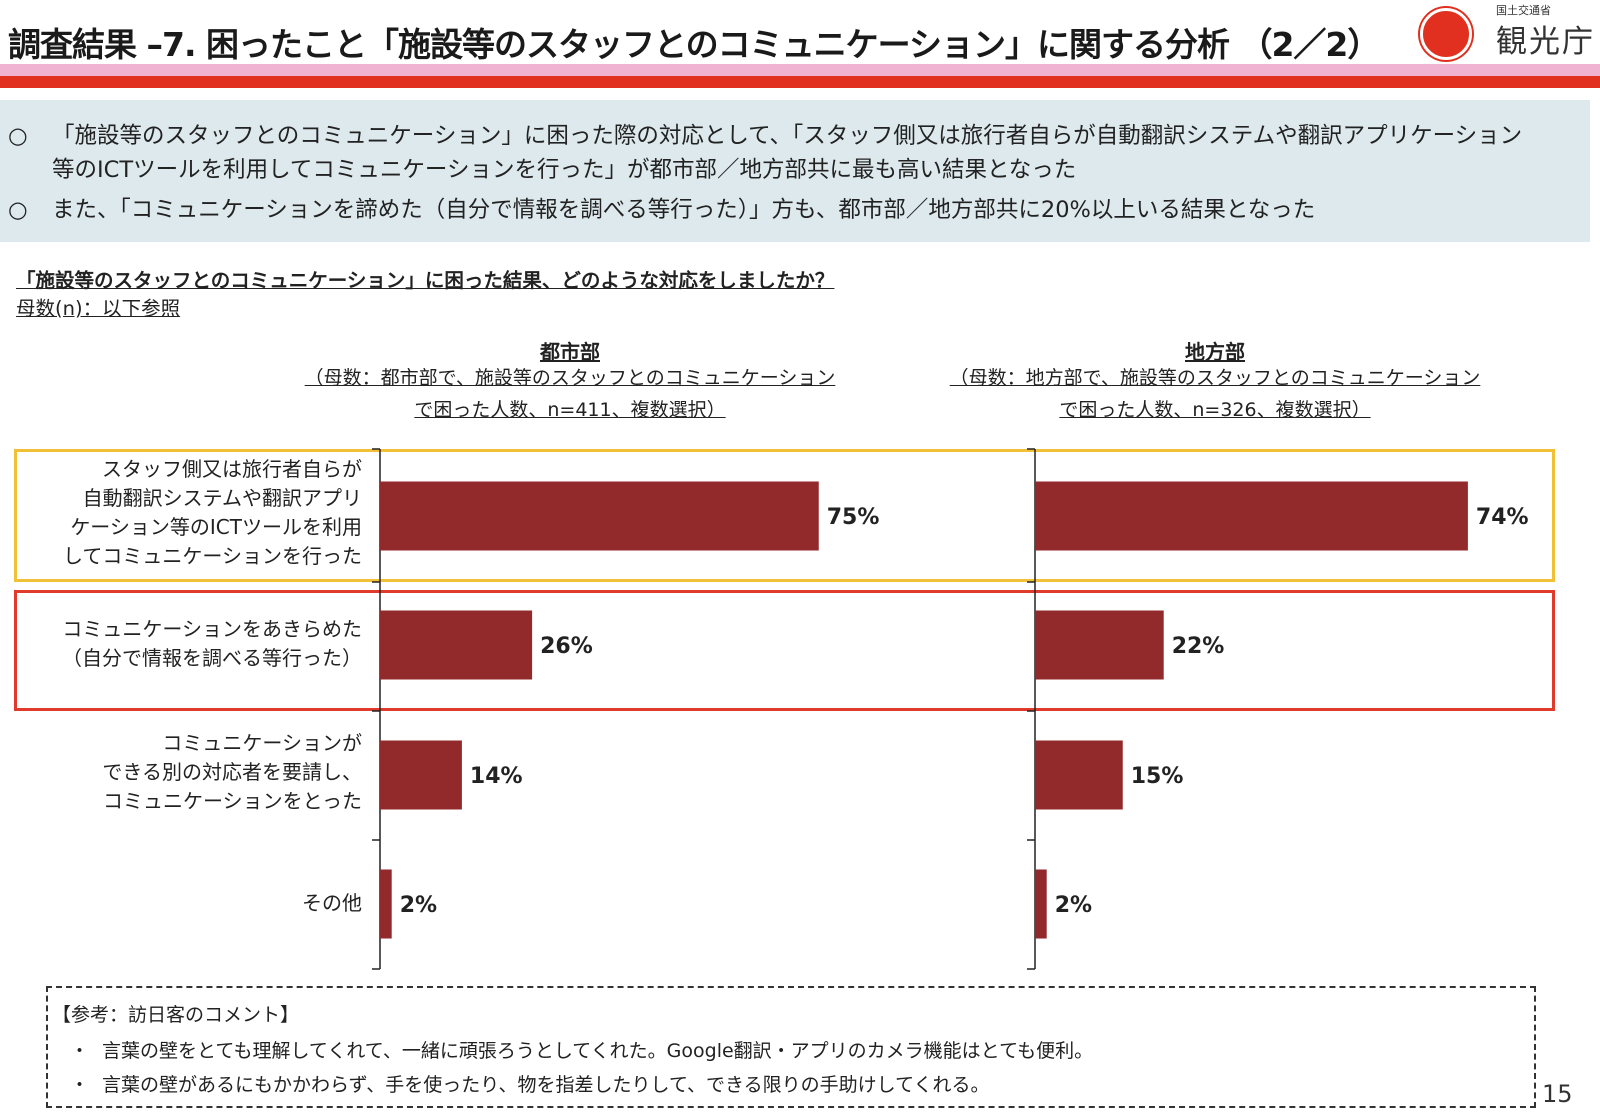 This screenshot has width=1600, height=1118. What do you see at coordinates (212, 644) in the screenshot?
I see `category-label: コミュニケーションをあきらめた （自分で情報を調べる等行った）` at bounding box center [212, 644].